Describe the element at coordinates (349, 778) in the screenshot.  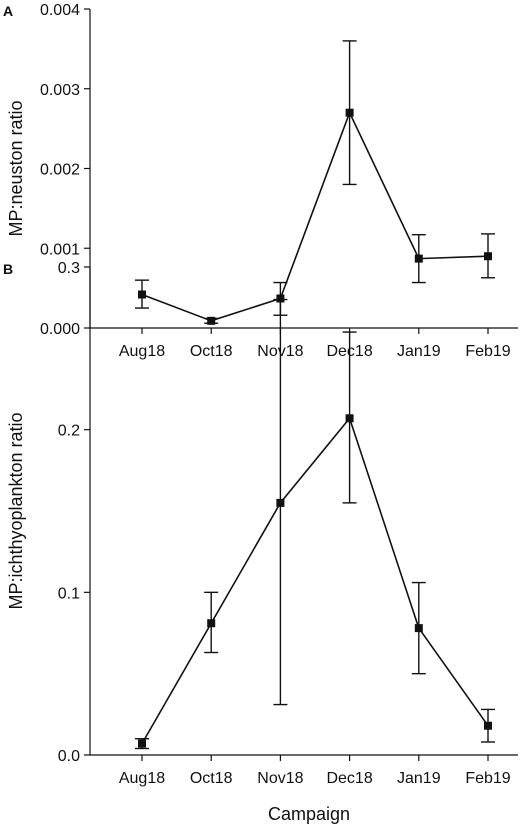
I see `x-tick-label: Dec18` at that location.